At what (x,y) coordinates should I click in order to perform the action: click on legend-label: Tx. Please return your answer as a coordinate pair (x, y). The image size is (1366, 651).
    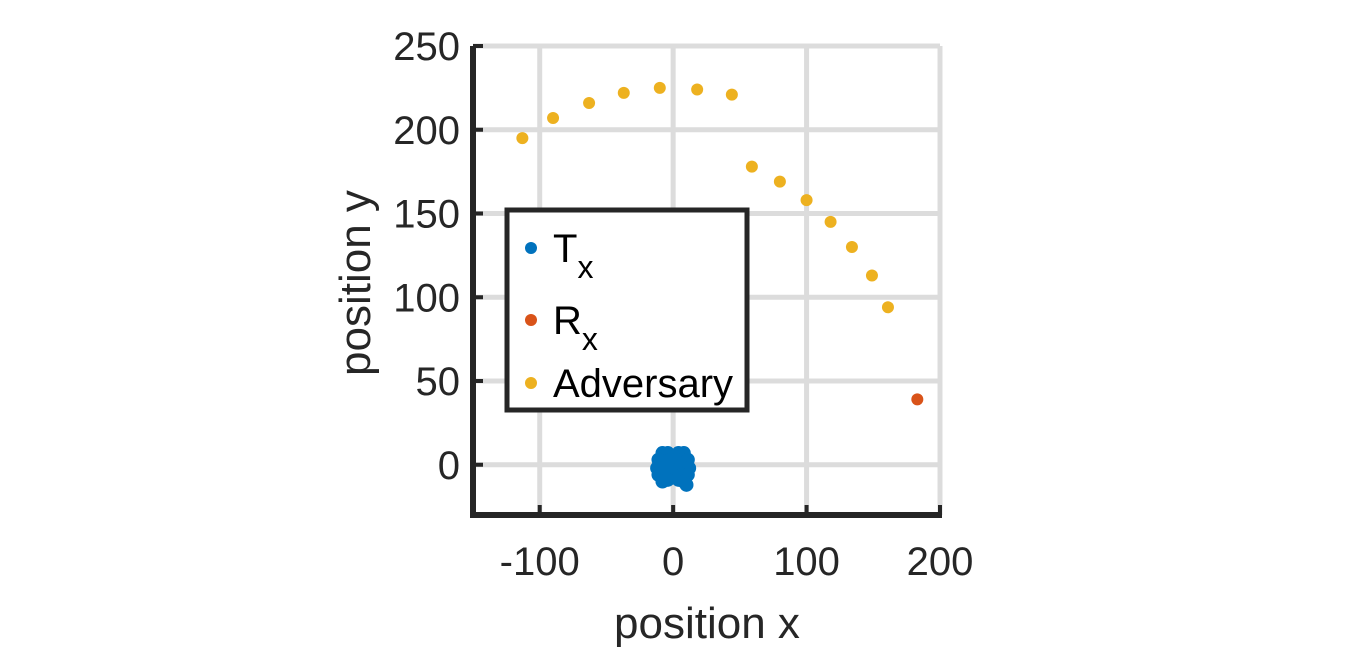
    Looking at the image, I should click on (573, 256).